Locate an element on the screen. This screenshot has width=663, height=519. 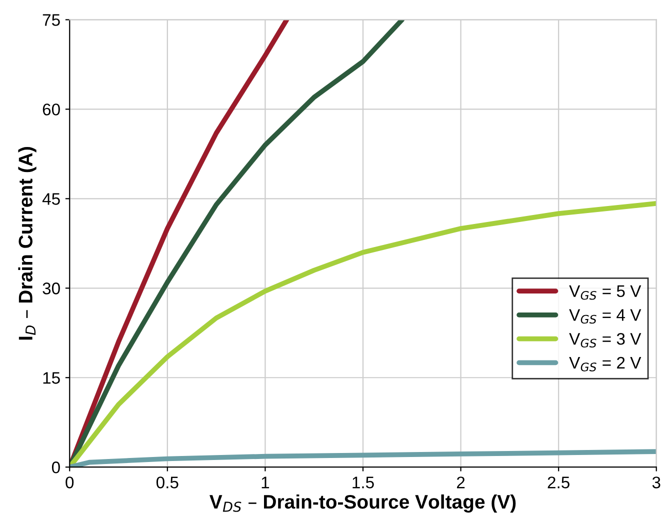
y-tick-label: 15 is located at coordinates (51, 378).